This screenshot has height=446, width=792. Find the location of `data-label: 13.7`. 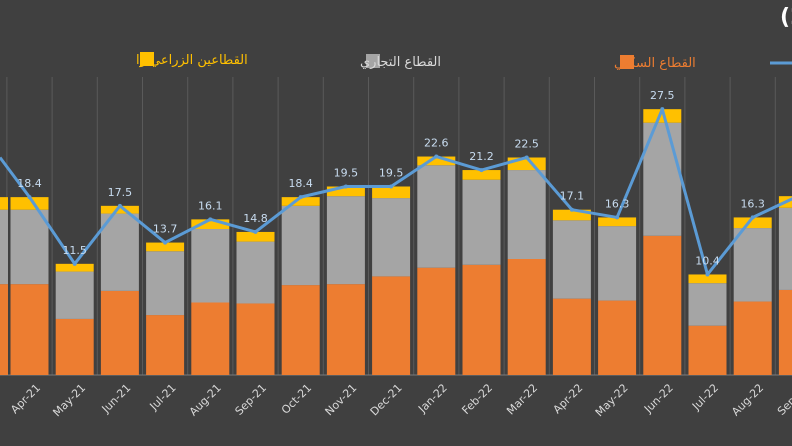

data-label: 13.7 is located at coordinates (165, 229).